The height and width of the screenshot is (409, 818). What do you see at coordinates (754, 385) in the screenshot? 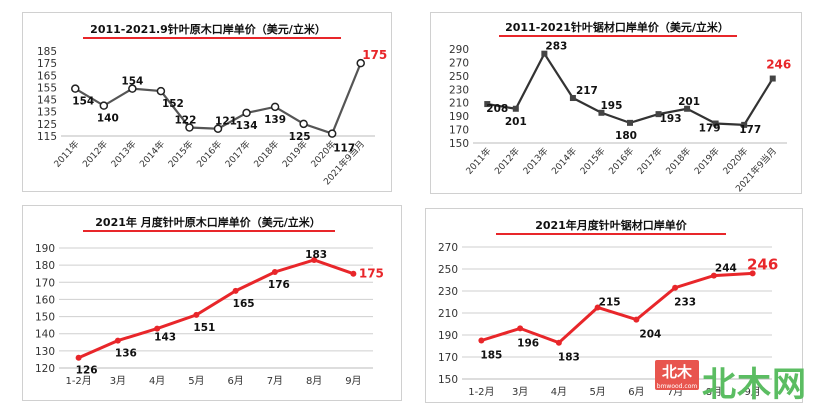
I see `watermark-text: 北木网` at bounding box center [754, 385].